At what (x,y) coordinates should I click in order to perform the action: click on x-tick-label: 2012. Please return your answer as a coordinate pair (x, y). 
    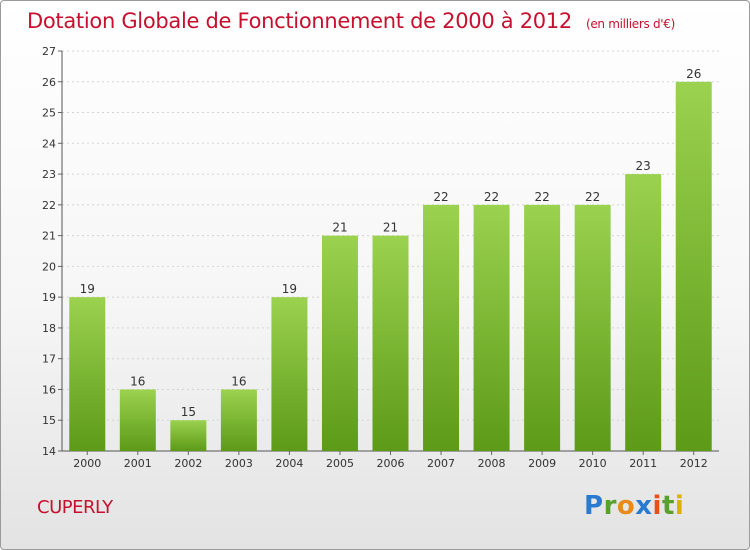
    Looking at the image, I should click on (694, 463).